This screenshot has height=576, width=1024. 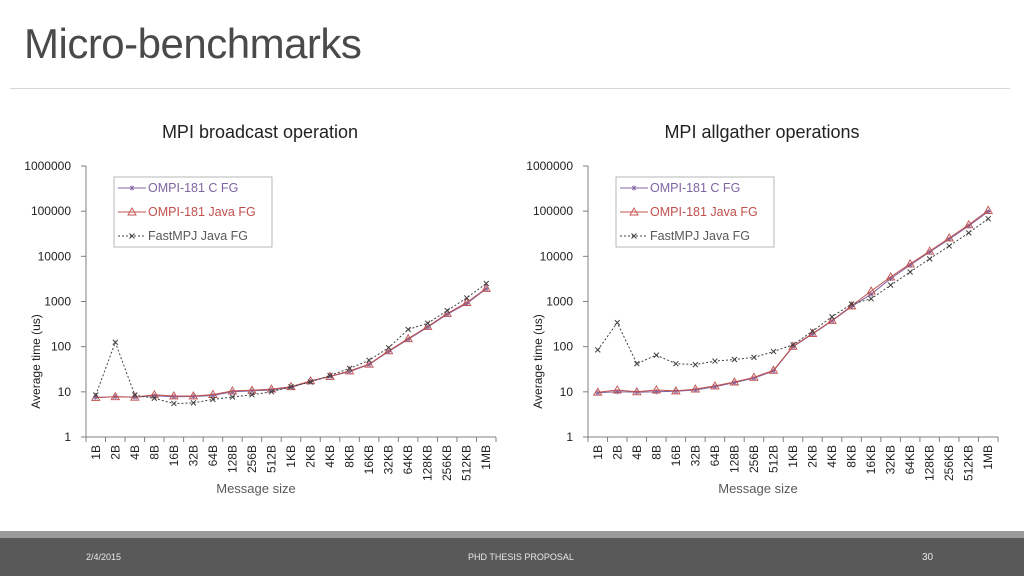 What do you see at coordinates (762, 132) in the screenshot?
I see `chart-title: MPI allgather operations` at bounding box center [762, 132].